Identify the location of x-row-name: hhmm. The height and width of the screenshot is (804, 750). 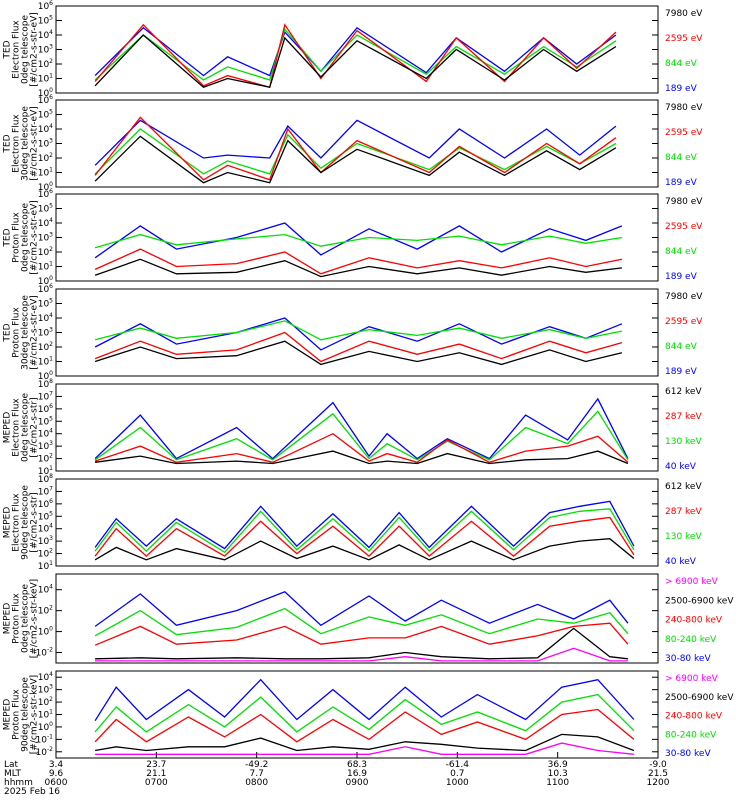
(18, 783).